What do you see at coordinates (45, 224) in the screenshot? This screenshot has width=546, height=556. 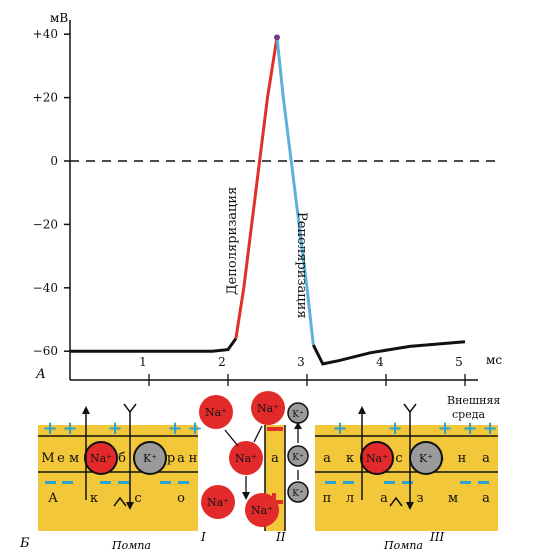 I see `y-tick-label: −20` at bounding box center [45, 224].